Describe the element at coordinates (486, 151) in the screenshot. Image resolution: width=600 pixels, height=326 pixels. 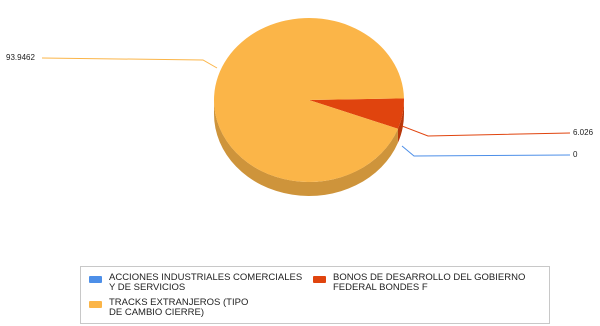
I see `leader-line-acciones` at that location.